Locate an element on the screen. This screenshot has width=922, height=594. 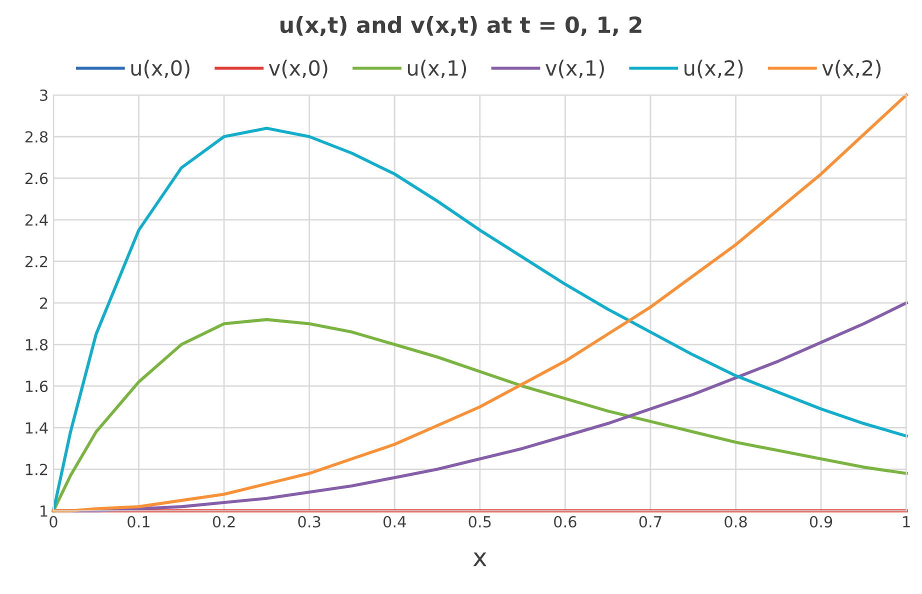
y-tick-label: 1.4 is located at coordinates (37, 428).